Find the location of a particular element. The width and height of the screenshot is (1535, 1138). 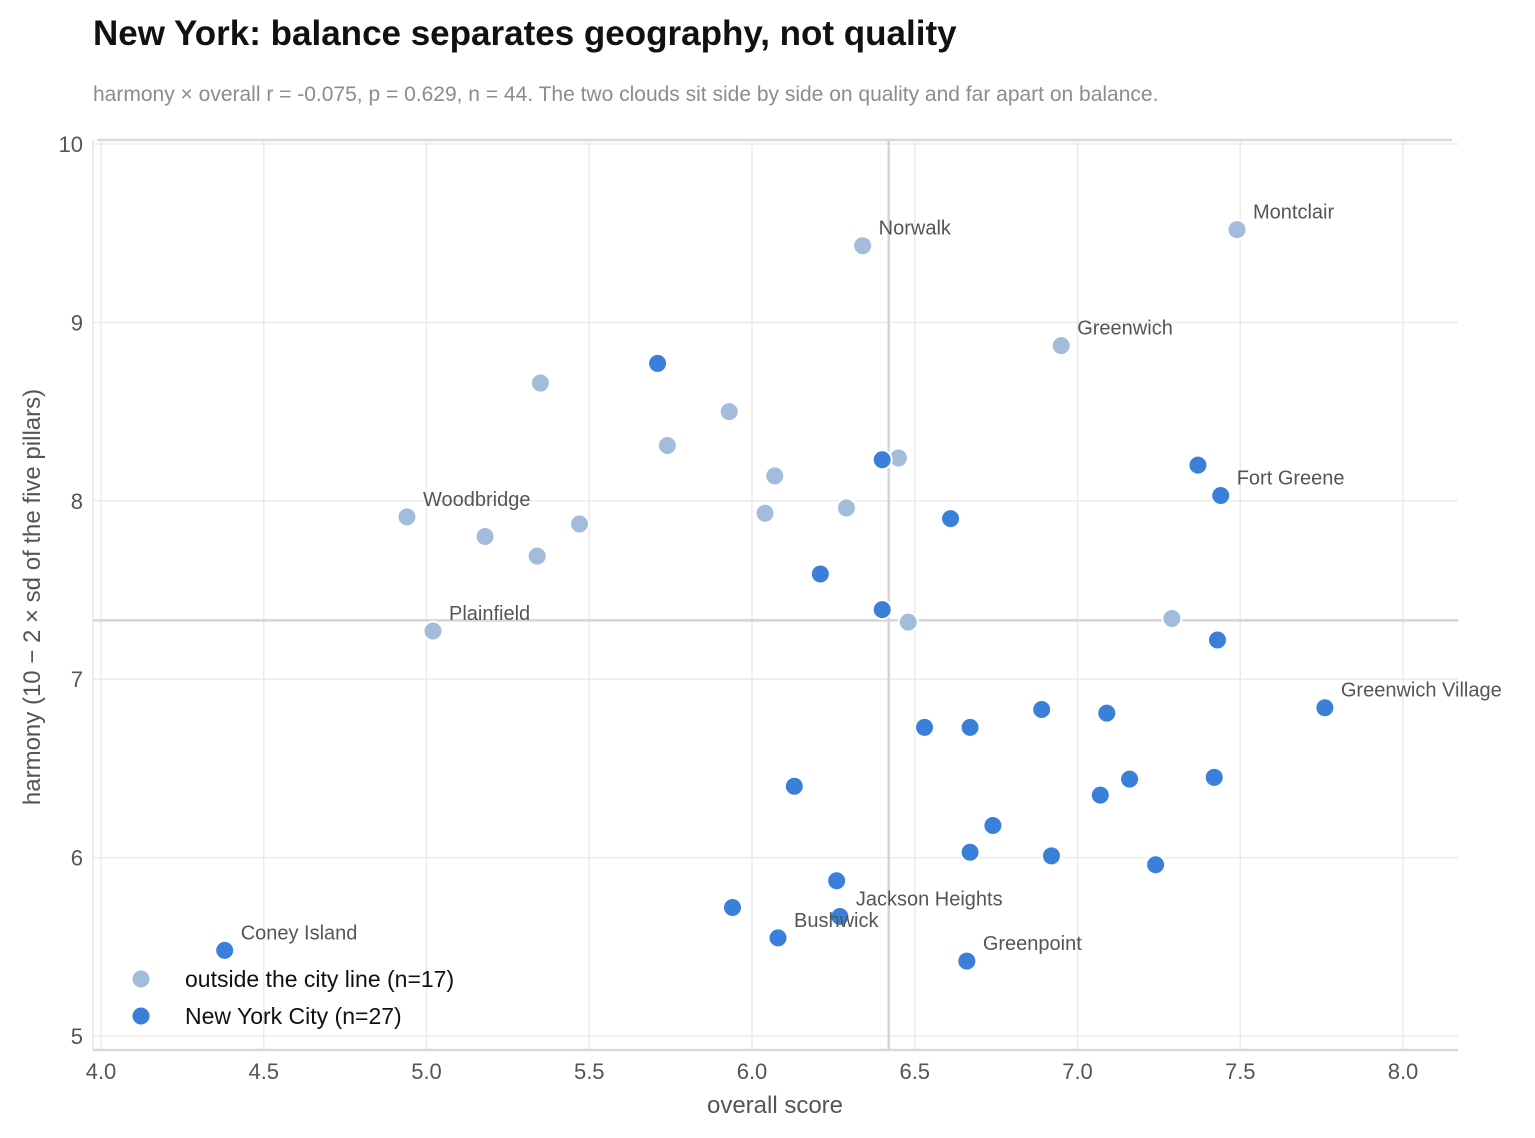

point-label: Plainfield is located at coordinates (489, 614).